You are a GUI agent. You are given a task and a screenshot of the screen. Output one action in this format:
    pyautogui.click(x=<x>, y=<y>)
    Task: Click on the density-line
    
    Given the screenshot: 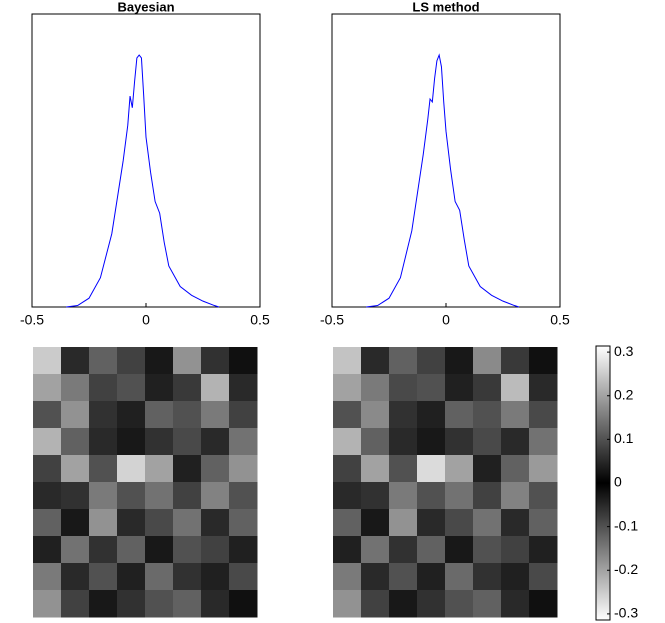 What is the action you would take?
    pyautogui.click(x=143, y=181)
    